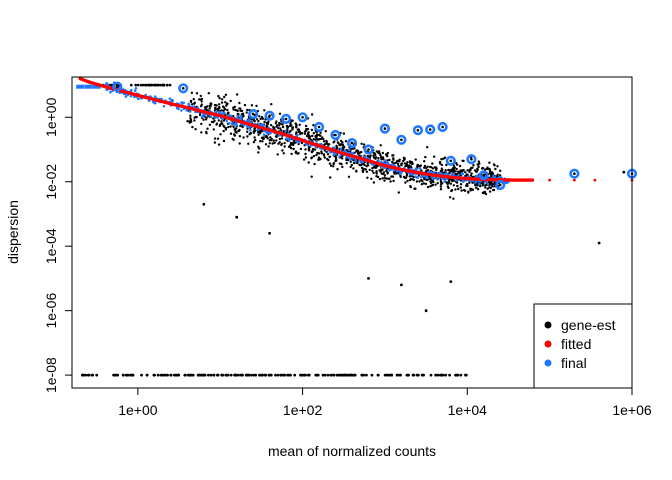  I want to click on legend-label-final: final, so click(574, 363).